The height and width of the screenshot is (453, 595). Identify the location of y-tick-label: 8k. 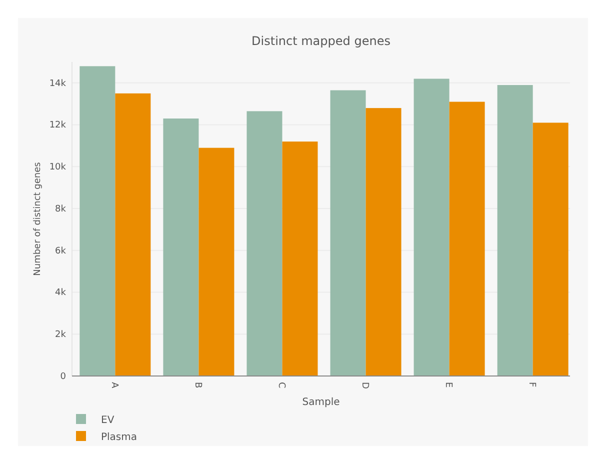
(61, 209).